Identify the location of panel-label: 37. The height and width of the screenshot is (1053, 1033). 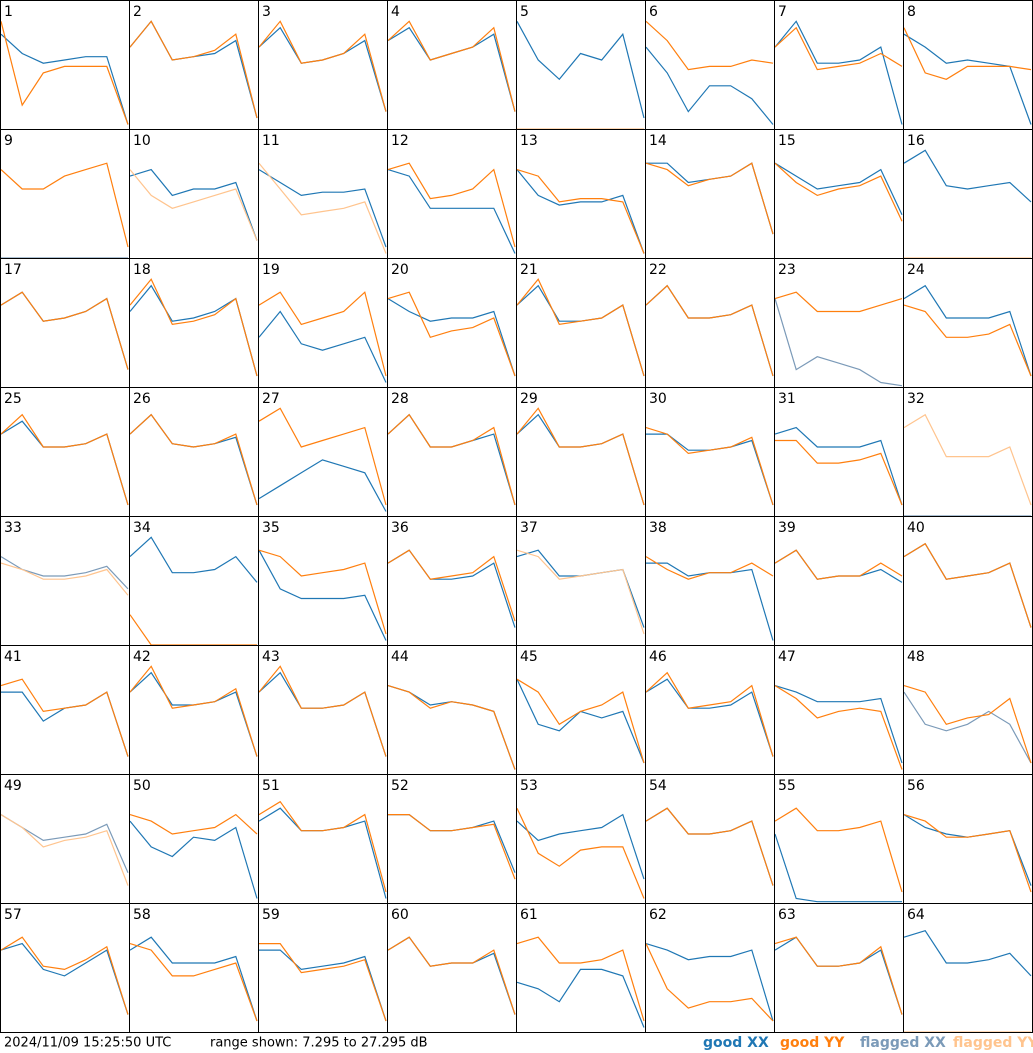
(529, 528).